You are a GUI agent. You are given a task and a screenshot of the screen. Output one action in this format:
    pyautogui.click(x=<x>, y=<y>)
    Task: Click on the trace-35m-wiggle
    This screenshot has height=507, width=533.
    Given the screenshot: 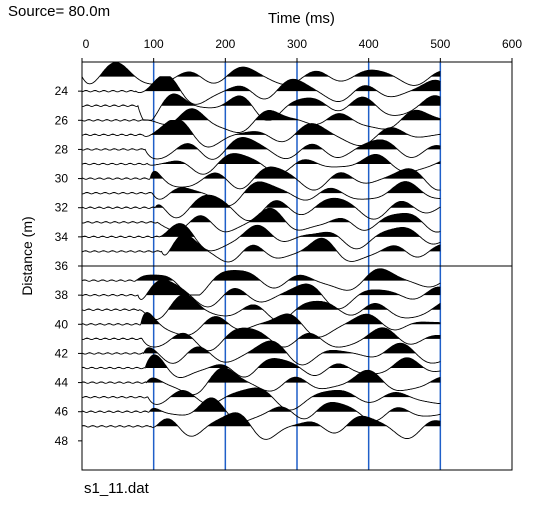 What is the action you would take?
    pyautogui.click(x=261, y=249)
    